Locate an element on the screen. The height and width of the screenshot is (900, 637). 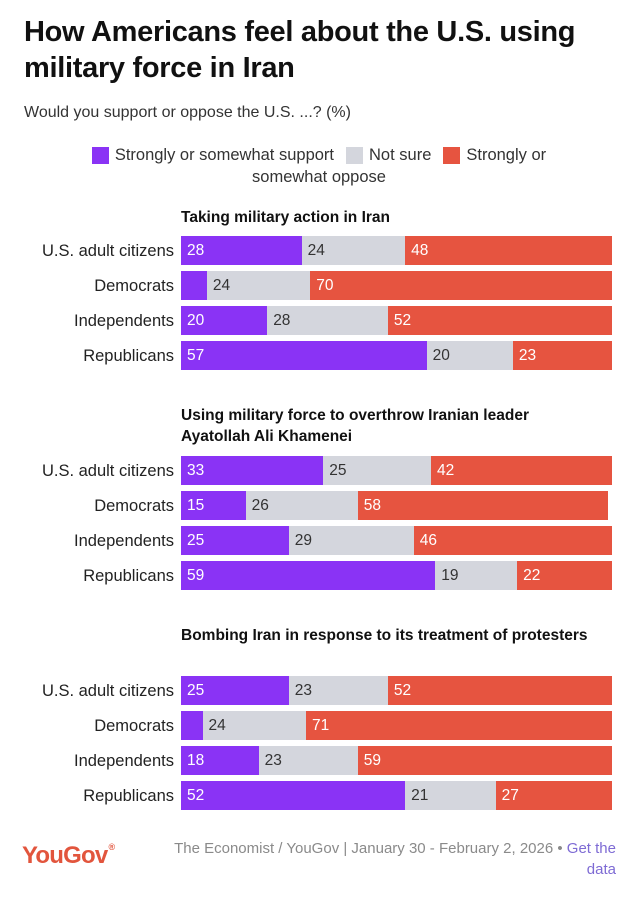
legend-label-oppose-line2: somewhat oppose is located at coordinates (319, 177).